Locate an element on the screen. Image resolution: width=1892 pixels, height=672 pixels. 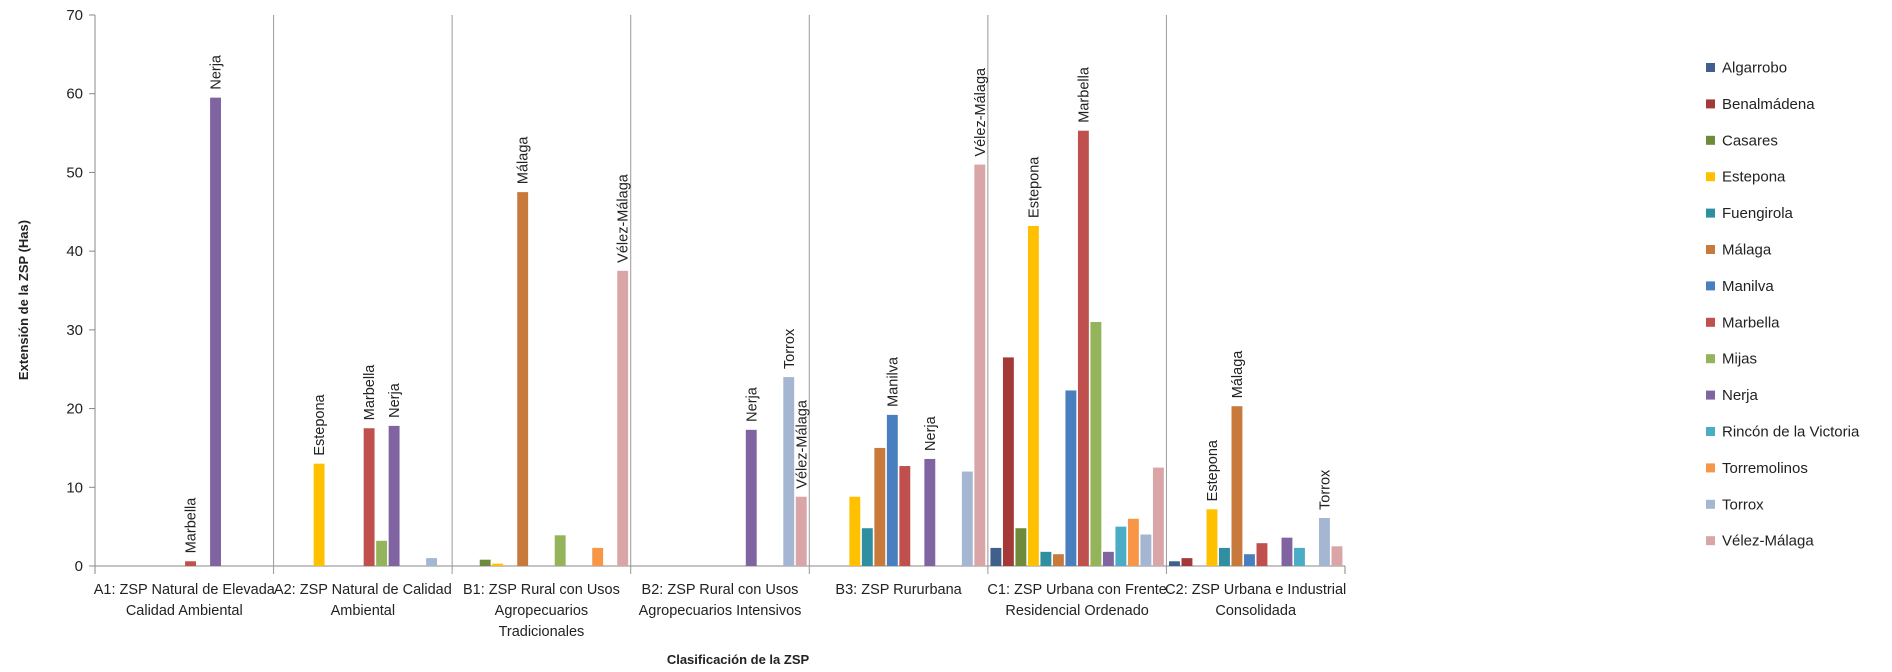
legend-label: Mijas is located at coordinates (1739, 359).